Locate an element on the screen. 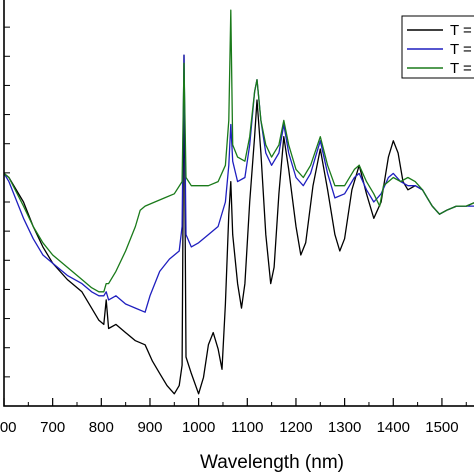 The image size is (474, 474). x-tick-label: 1300 is located at coordinates (344, 427).